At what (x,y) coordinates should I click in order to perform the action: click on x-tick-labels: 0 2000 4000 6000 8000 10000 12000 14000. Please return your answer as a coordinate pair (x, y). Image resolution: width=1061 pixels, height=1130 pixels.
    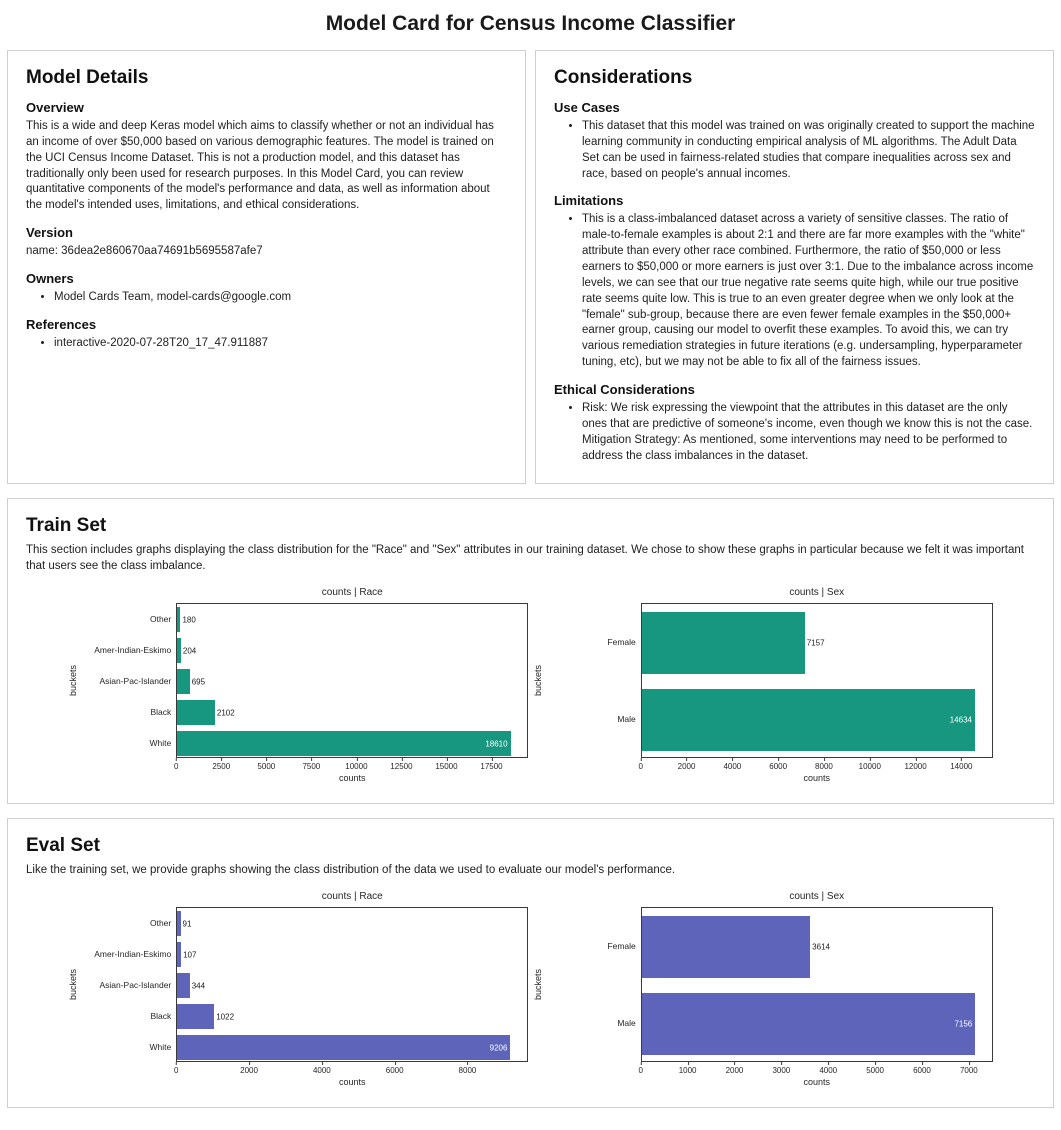
    Looking at the image, I should click on (816, 765).